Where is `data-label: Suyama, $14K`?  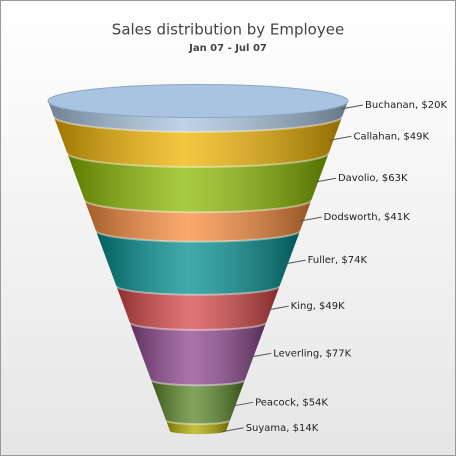
data-label: Suyama, $14K is located at coordinates (282, 428).